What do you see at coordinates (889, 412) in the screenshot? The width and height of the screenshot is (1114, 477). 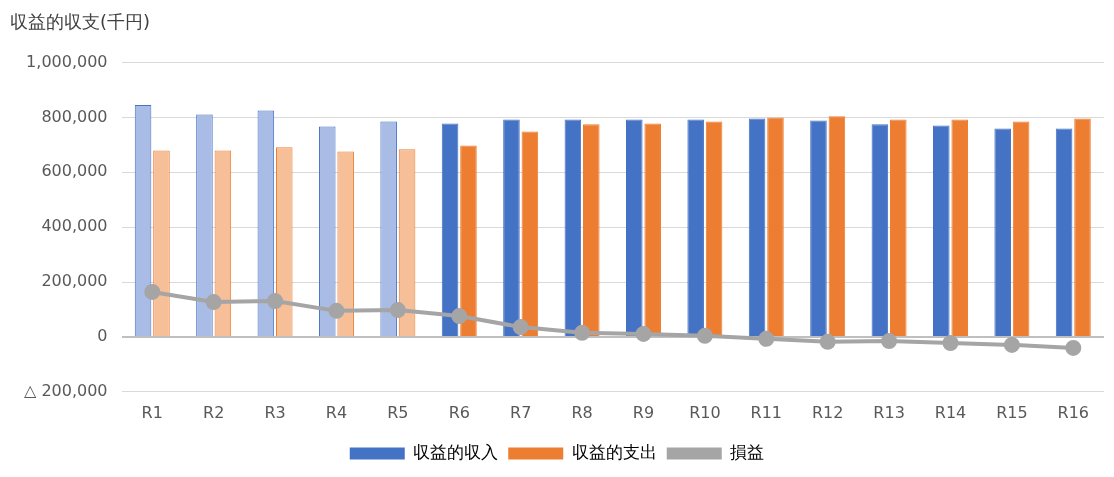 I see `x-tick-label: R13` at bounding box center [889, 412].